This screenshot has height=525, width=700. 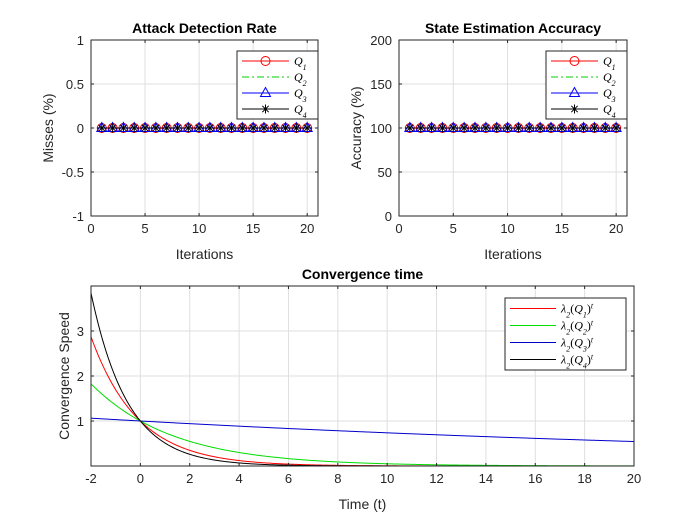 What do you see at coordinates (80, 331) in the screenshot?
I see `y-tick-label: 3` at bounding box center [80, 331].